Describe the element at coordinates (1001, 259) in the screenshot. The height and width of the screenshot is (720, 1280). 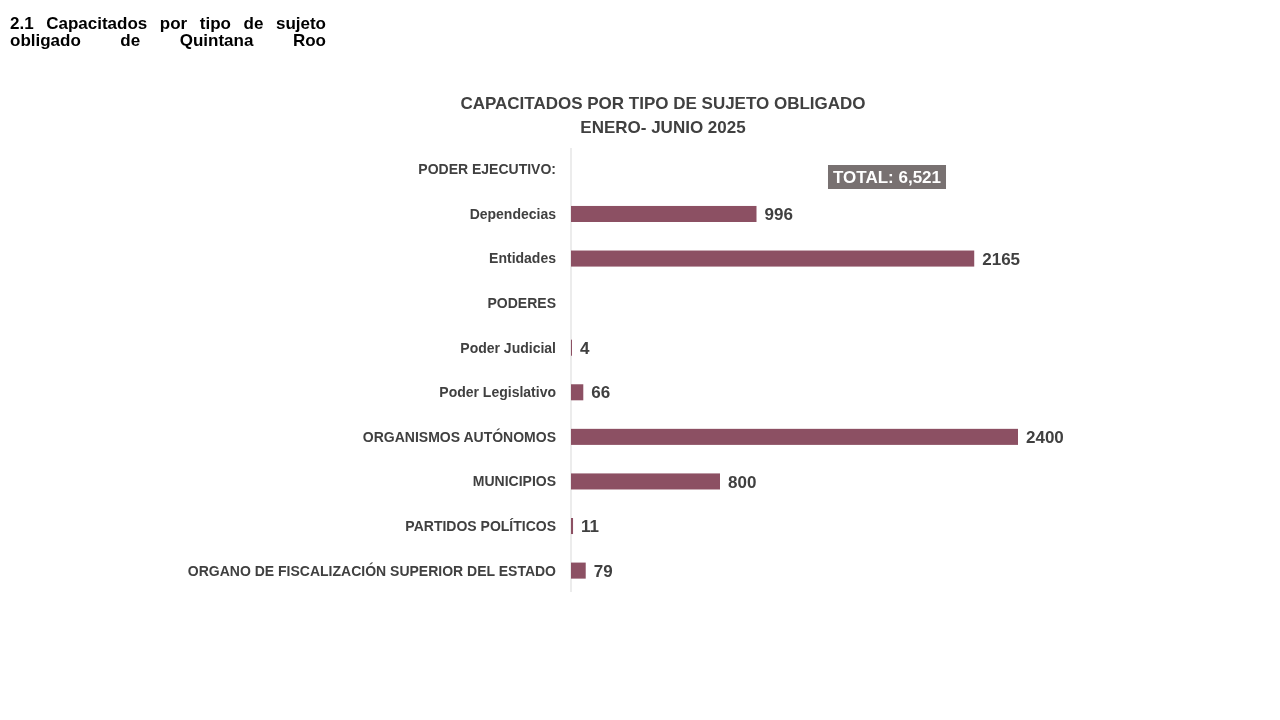
I see `data-label: 2165` at that location.